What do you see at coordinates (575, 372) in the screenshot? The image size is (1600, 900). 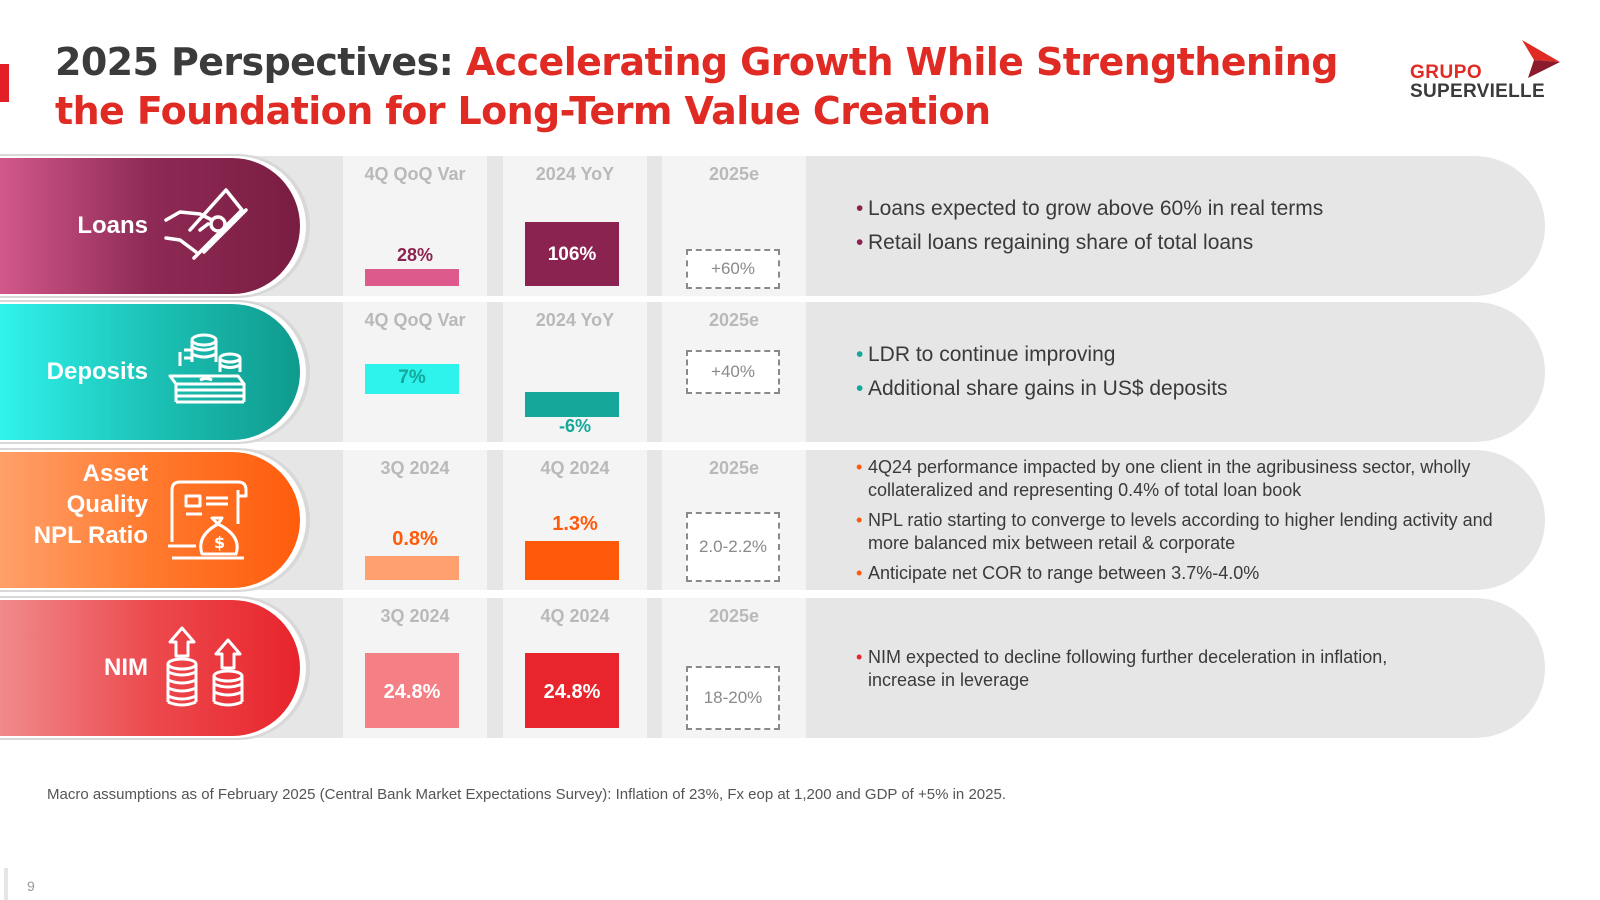 I see `deposits-col-2: 2024 YoY -6%` at bounding box center [575, 372].